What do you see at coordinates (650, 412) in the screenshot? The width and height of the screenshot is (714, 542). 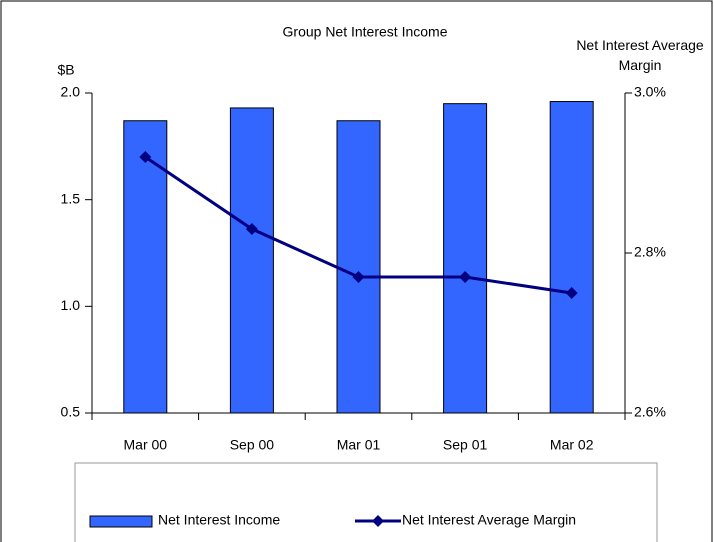 I see `y2-tick-label: 2.6%` at bounding box center [650, 412].